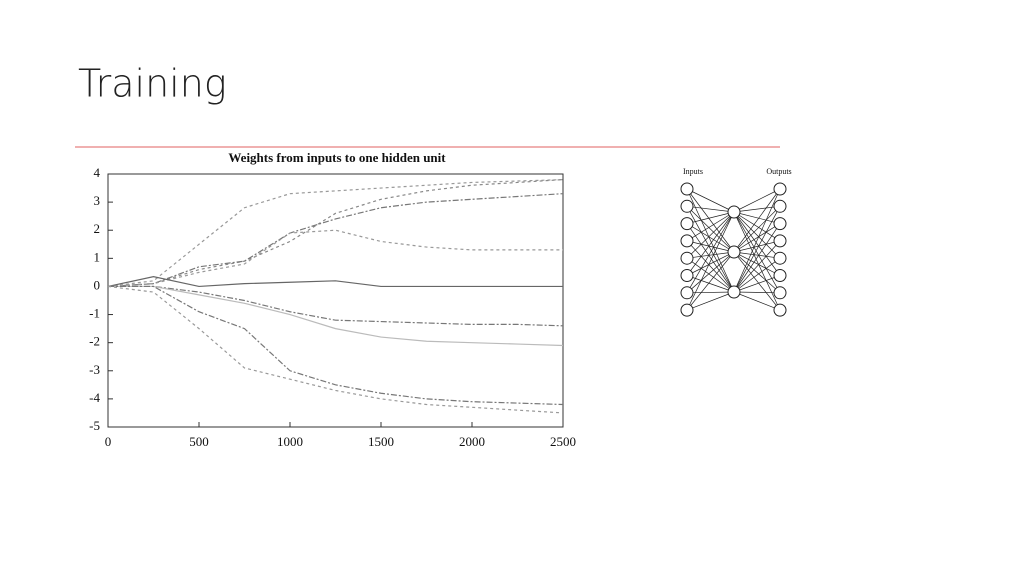  What do you see at coordinates (94, 341) in the screenshot?
I see `y-tick-label: -2` at bounding box center [94, 341].